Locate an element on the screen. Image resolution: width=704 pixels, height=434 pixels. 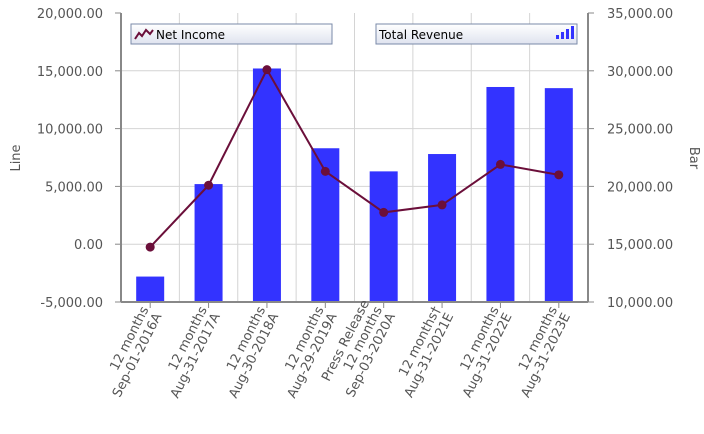
left-tick-label: 0.00 is located at coordinates (88, 245).